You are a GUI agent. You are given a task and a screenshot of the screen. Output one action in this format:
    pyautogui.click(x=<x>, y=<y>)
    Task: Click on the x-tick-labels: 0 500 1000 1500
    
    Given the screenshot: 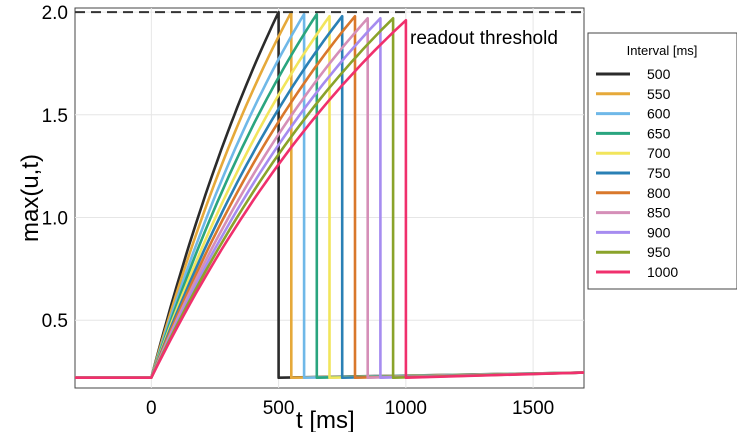 What is the action you would take?
    pyautogui.click(x=350, y=408)
    